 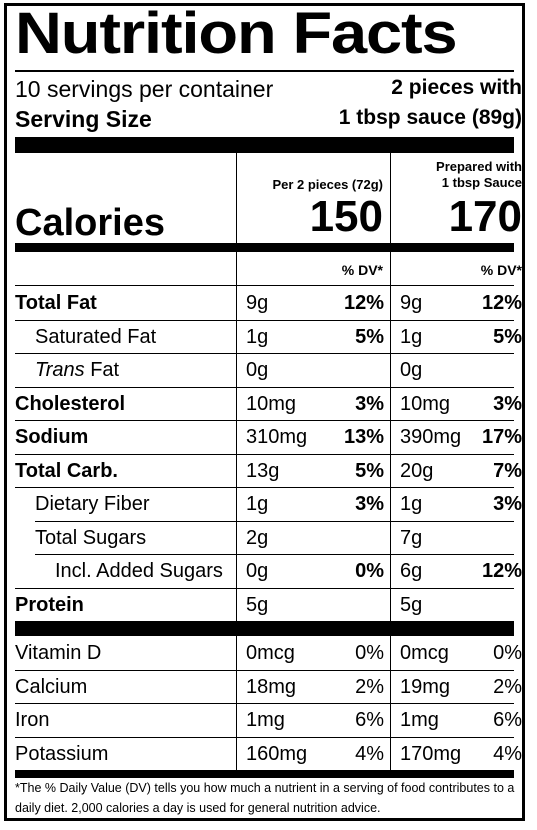 I want to click on nutrient-name: Cholesterol, so click(x=70, y=403).